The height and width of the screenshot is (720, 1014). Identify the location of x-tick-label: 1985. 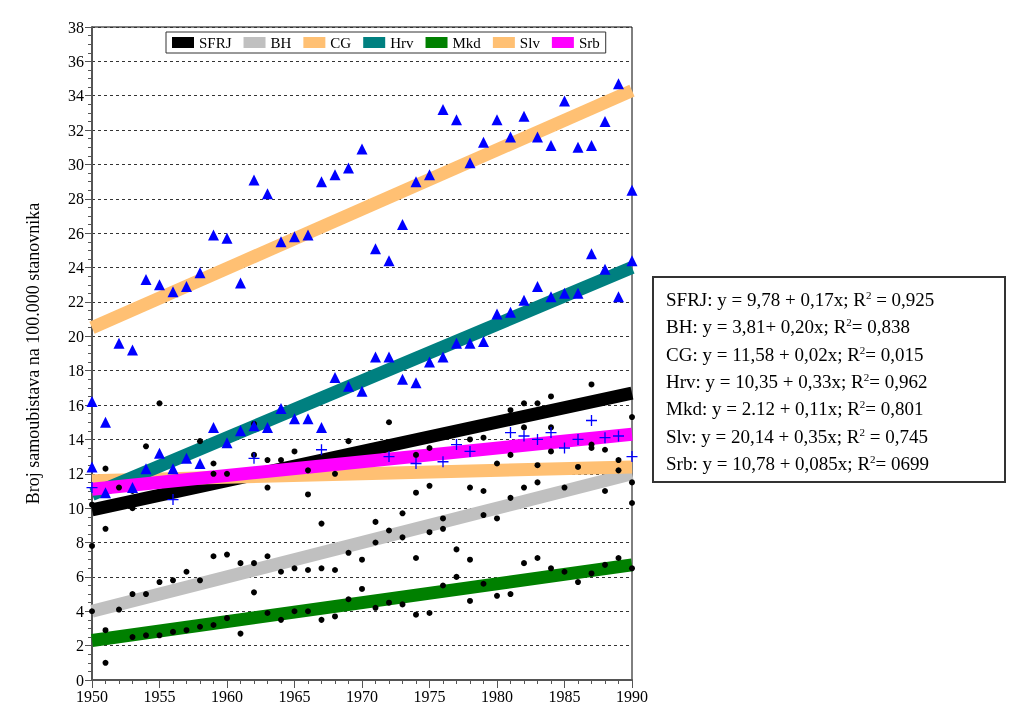
(564, 696).